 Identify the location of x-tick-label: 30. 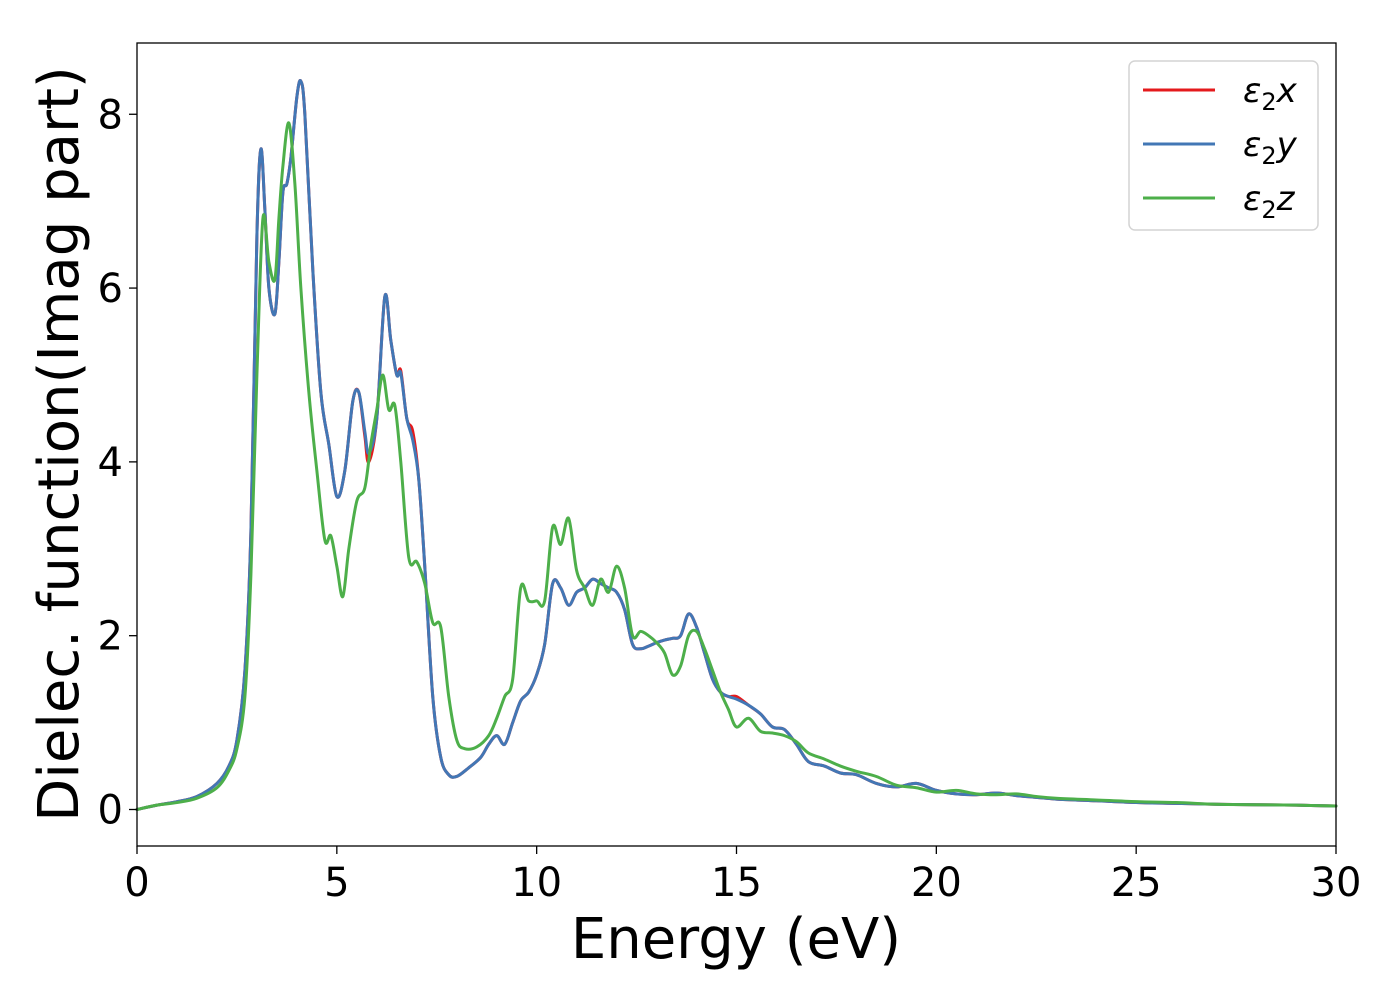
(1336, 883).